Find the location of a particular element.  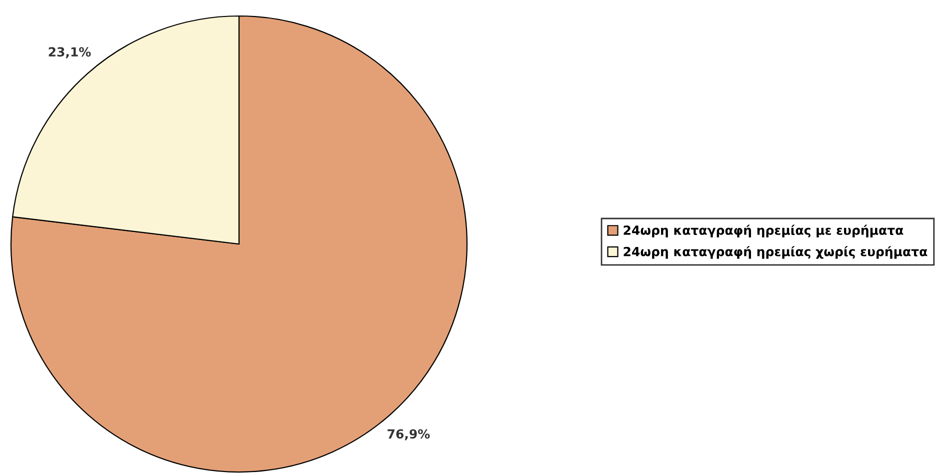

legend-label: 24ωρη καταγραφή ηρεμίας χωρίς ευρήματα is located at coordinates (776, 252).